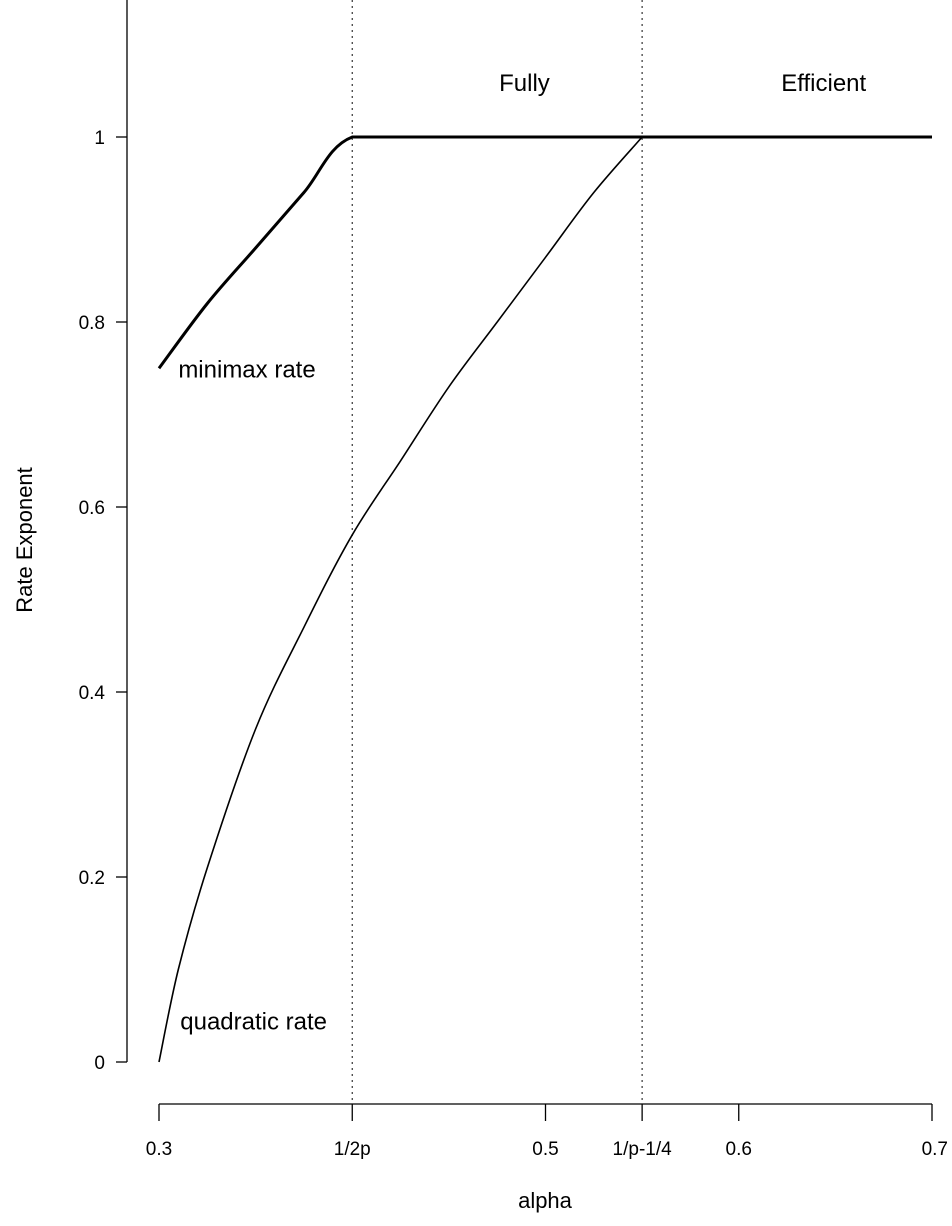  Describe the element at coordinates (643, 1149) in the screenshot. I see `x-tick-label: 1/p-1/4` at that location.